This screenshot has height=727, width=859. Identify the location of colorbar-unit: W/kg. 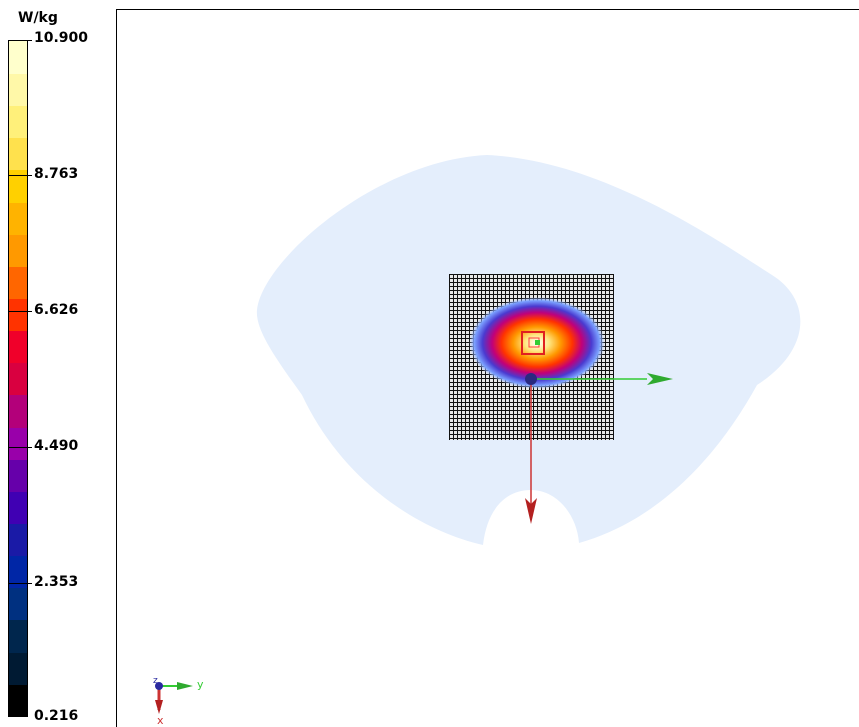
(38, 18).